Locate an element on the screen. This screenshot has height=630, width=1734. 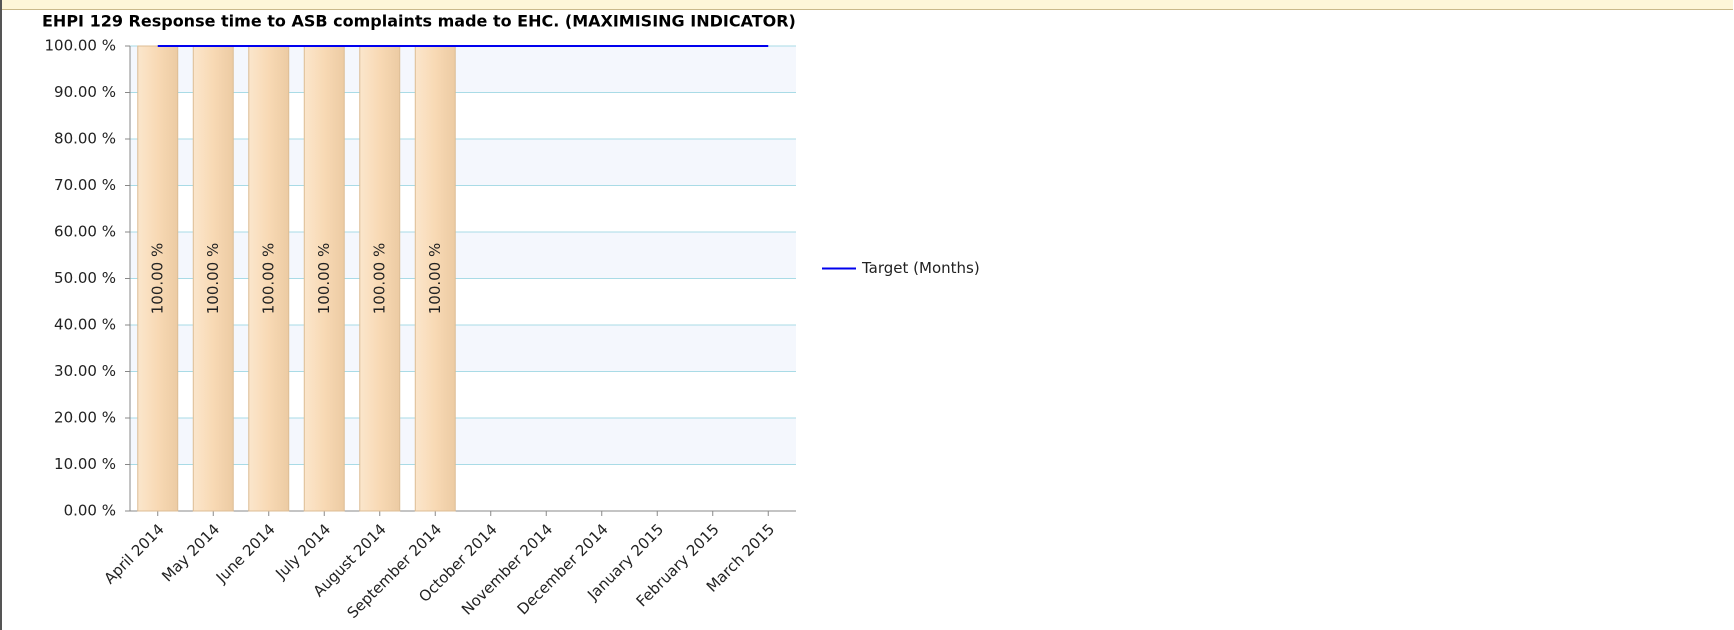
y-tick-label: 80.00 % is located at coordinates (85, 139).